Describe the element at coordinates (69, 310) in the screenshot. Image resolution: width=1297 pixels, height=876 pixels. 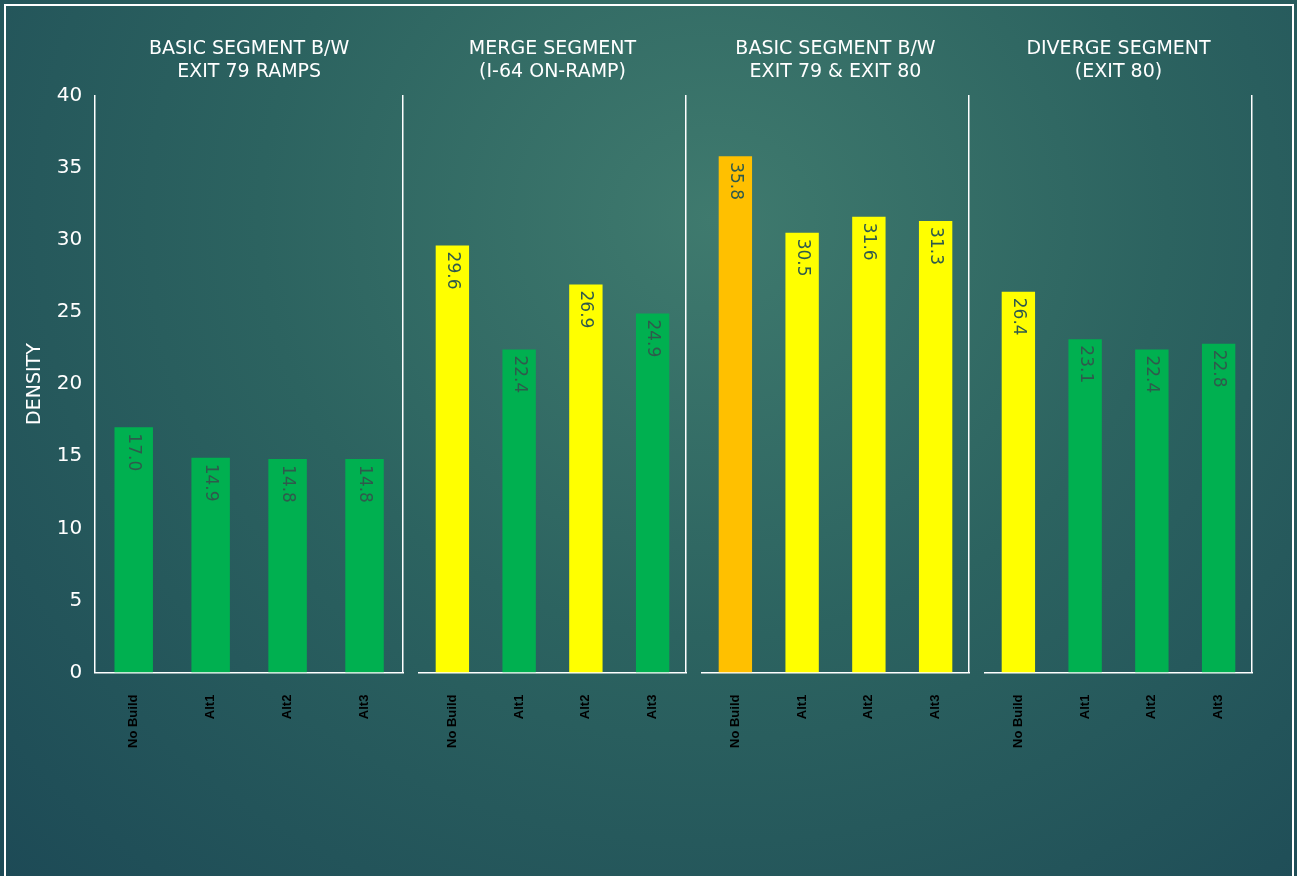
I see `y-tick-label: 25` at that location.